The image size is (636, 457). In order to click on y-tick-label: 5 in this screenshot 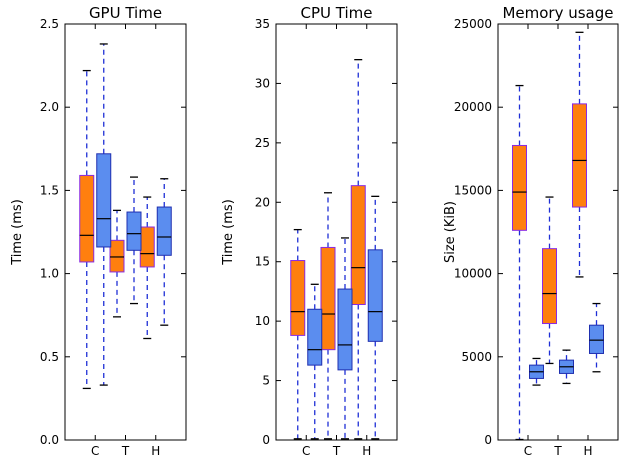, I will do `click(266, 381)`.